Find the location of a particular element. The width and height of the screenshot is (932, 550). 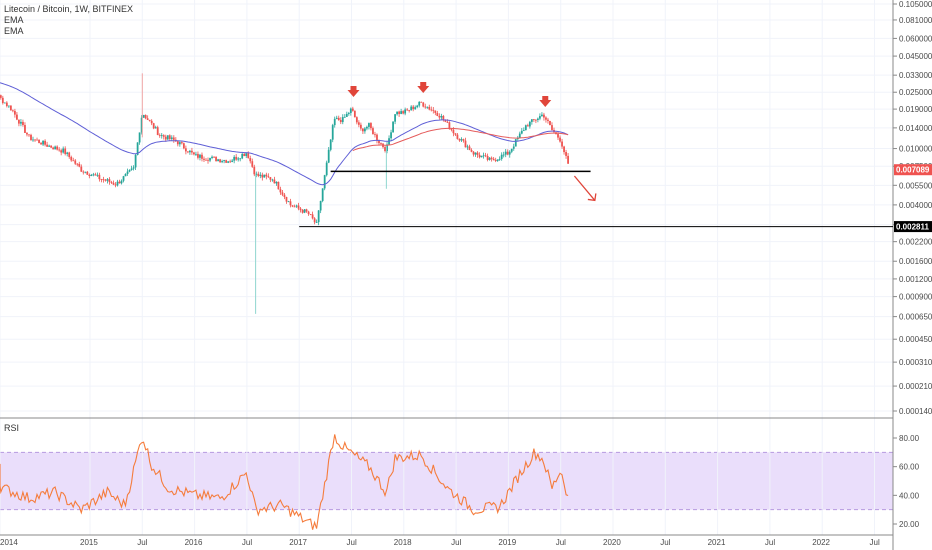

rsi-line is located at coordinates (284, 482).